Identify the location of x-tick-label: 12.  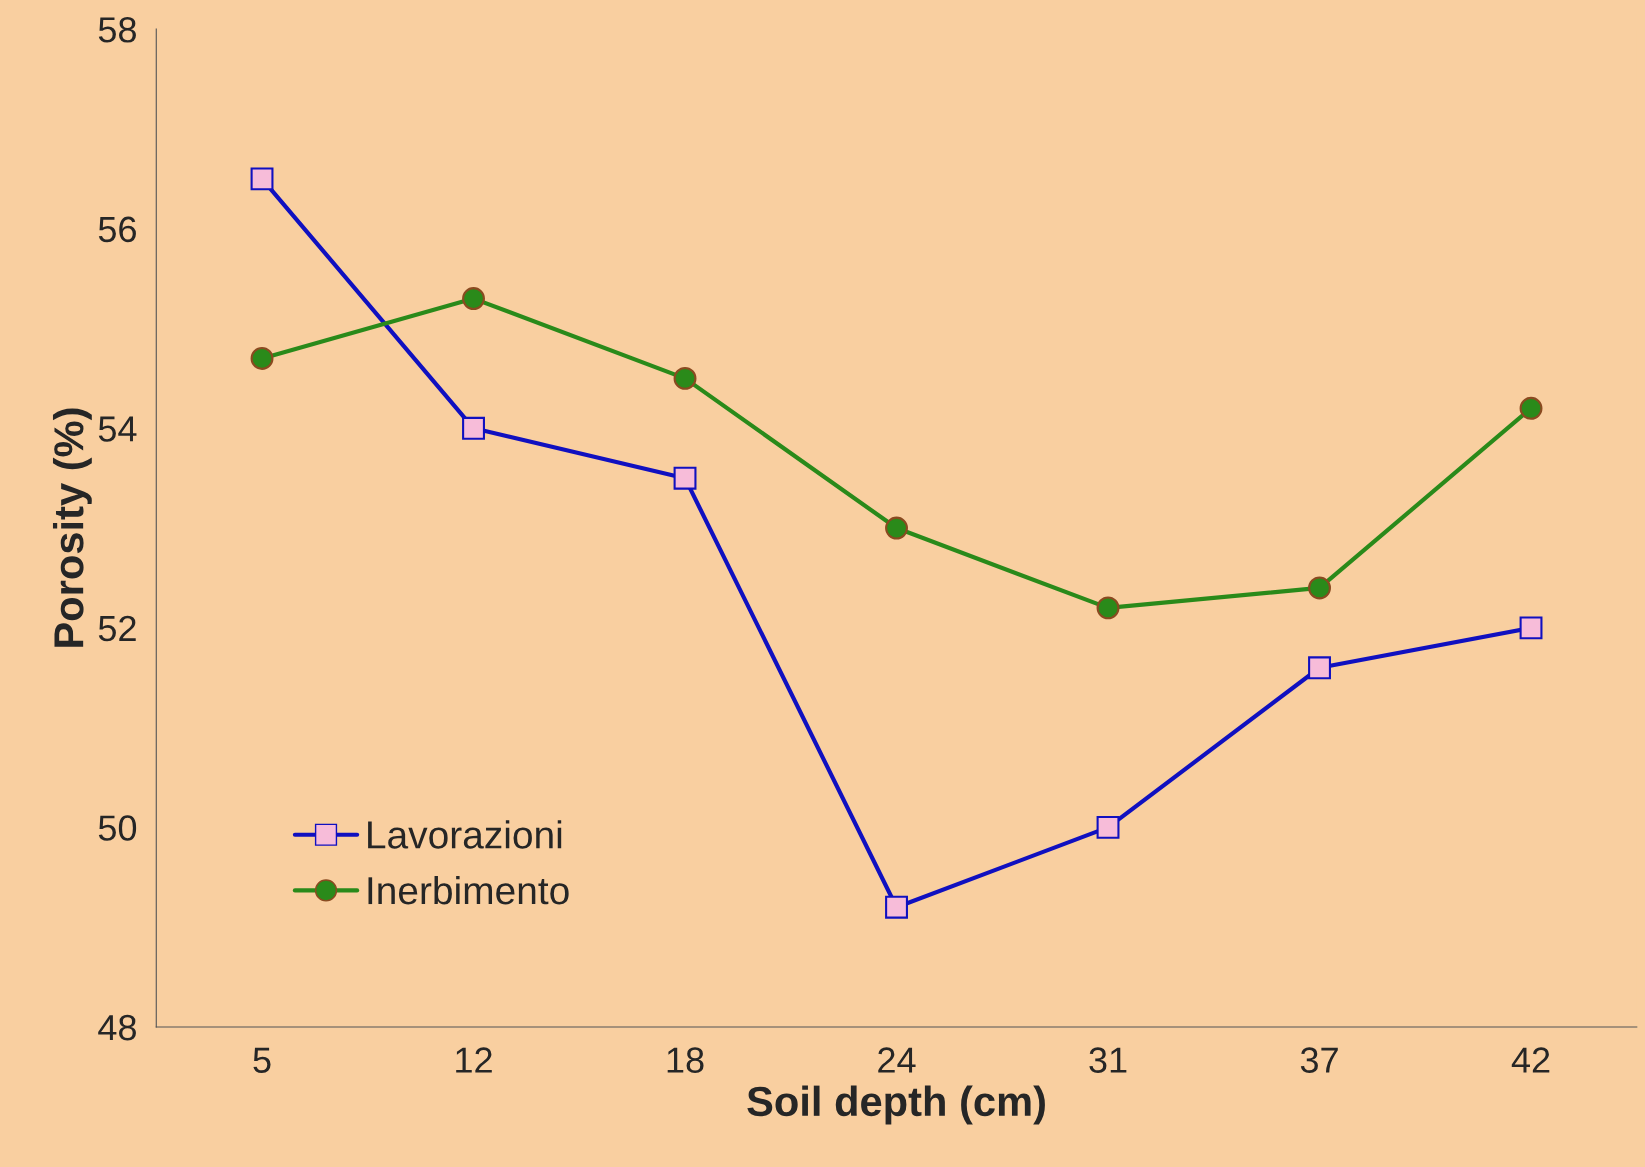
(474, 1060).